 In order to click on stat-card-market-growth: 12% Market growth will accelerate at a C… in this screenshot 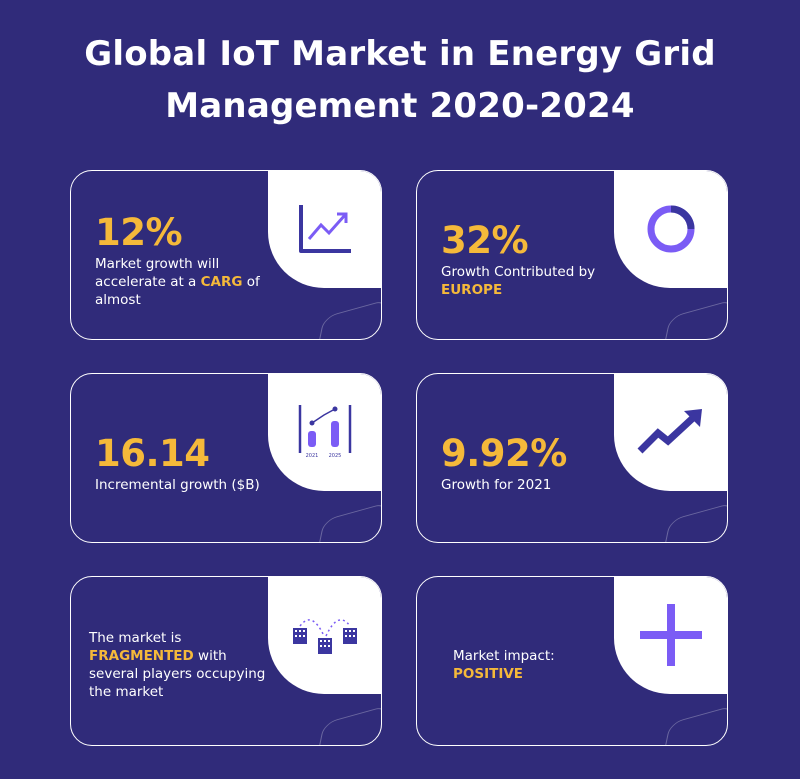, I will do `click(226, 255)`.